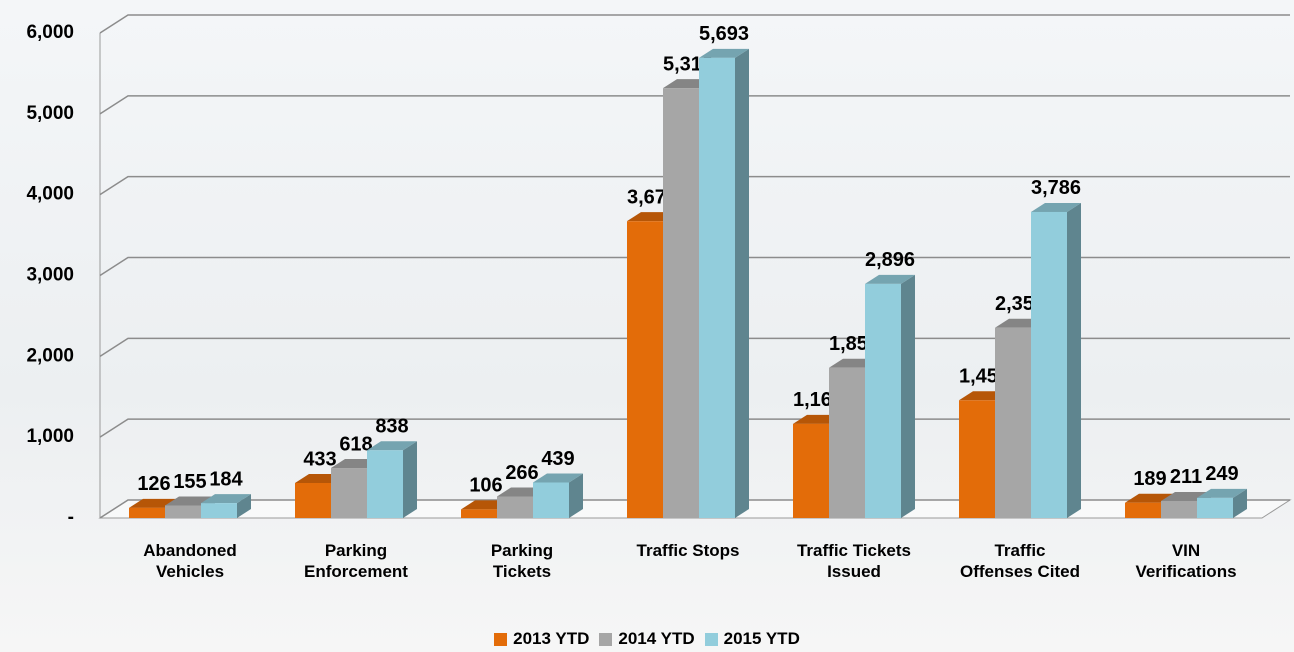 This screenshot has width=1294, height=652. I want to click on x-tick-label: Abandoned Vehicles, so click(190, 561).